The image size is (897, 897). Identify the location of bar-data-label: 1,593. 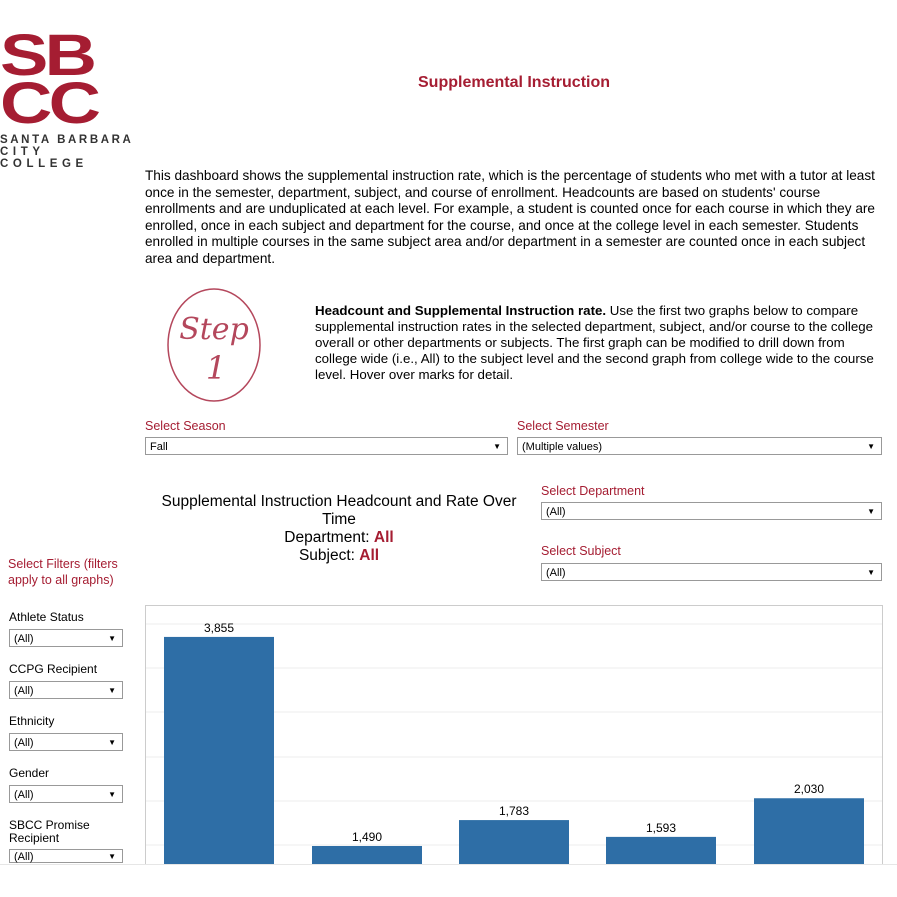
(661, 828).